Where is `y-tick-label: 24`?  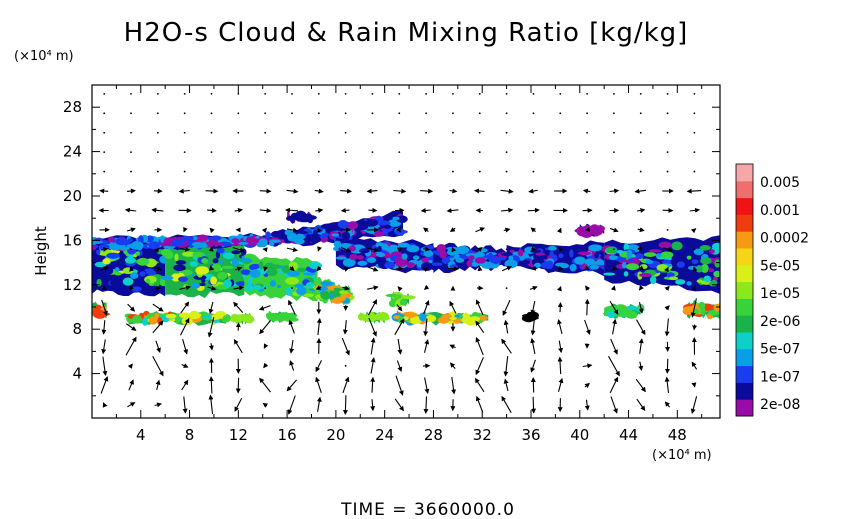
y-tick-label: 24 is located at coordinates (72, 152).